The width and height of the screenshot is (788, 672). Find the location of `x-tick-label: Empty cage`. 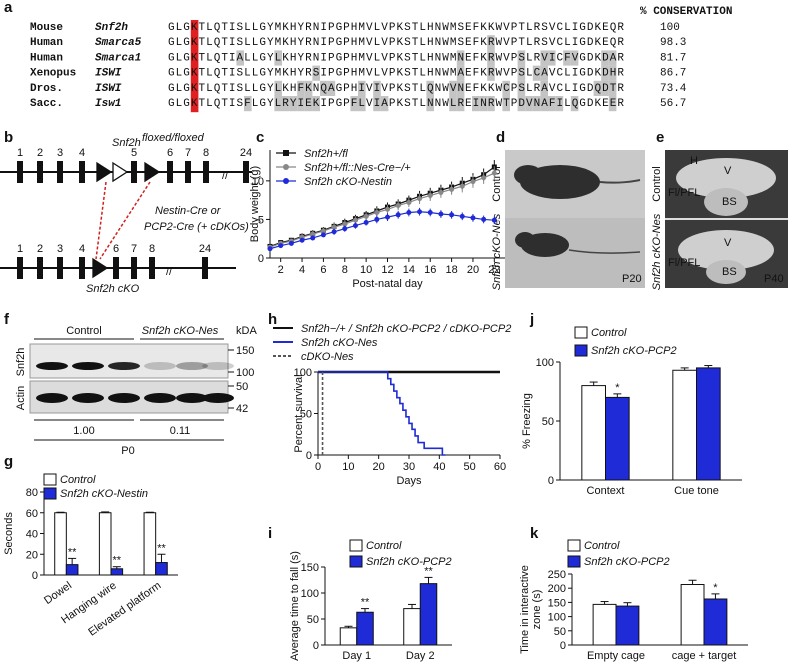

x-tick-label: Empty cage is located at coordinates (616, 656).